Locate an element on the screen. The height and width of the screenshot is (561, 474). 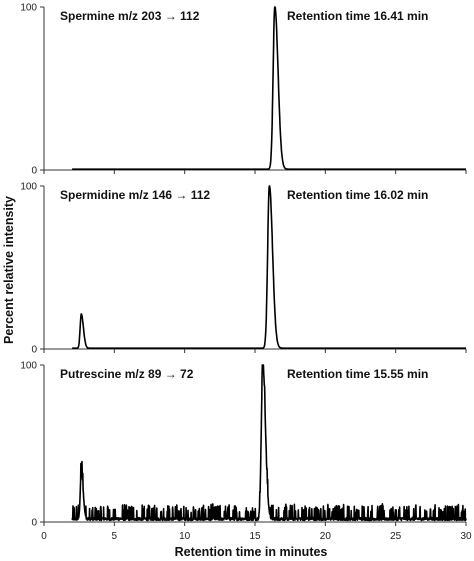
x-axis-title: Retention time in minutes is located at coordinates (251, 552).